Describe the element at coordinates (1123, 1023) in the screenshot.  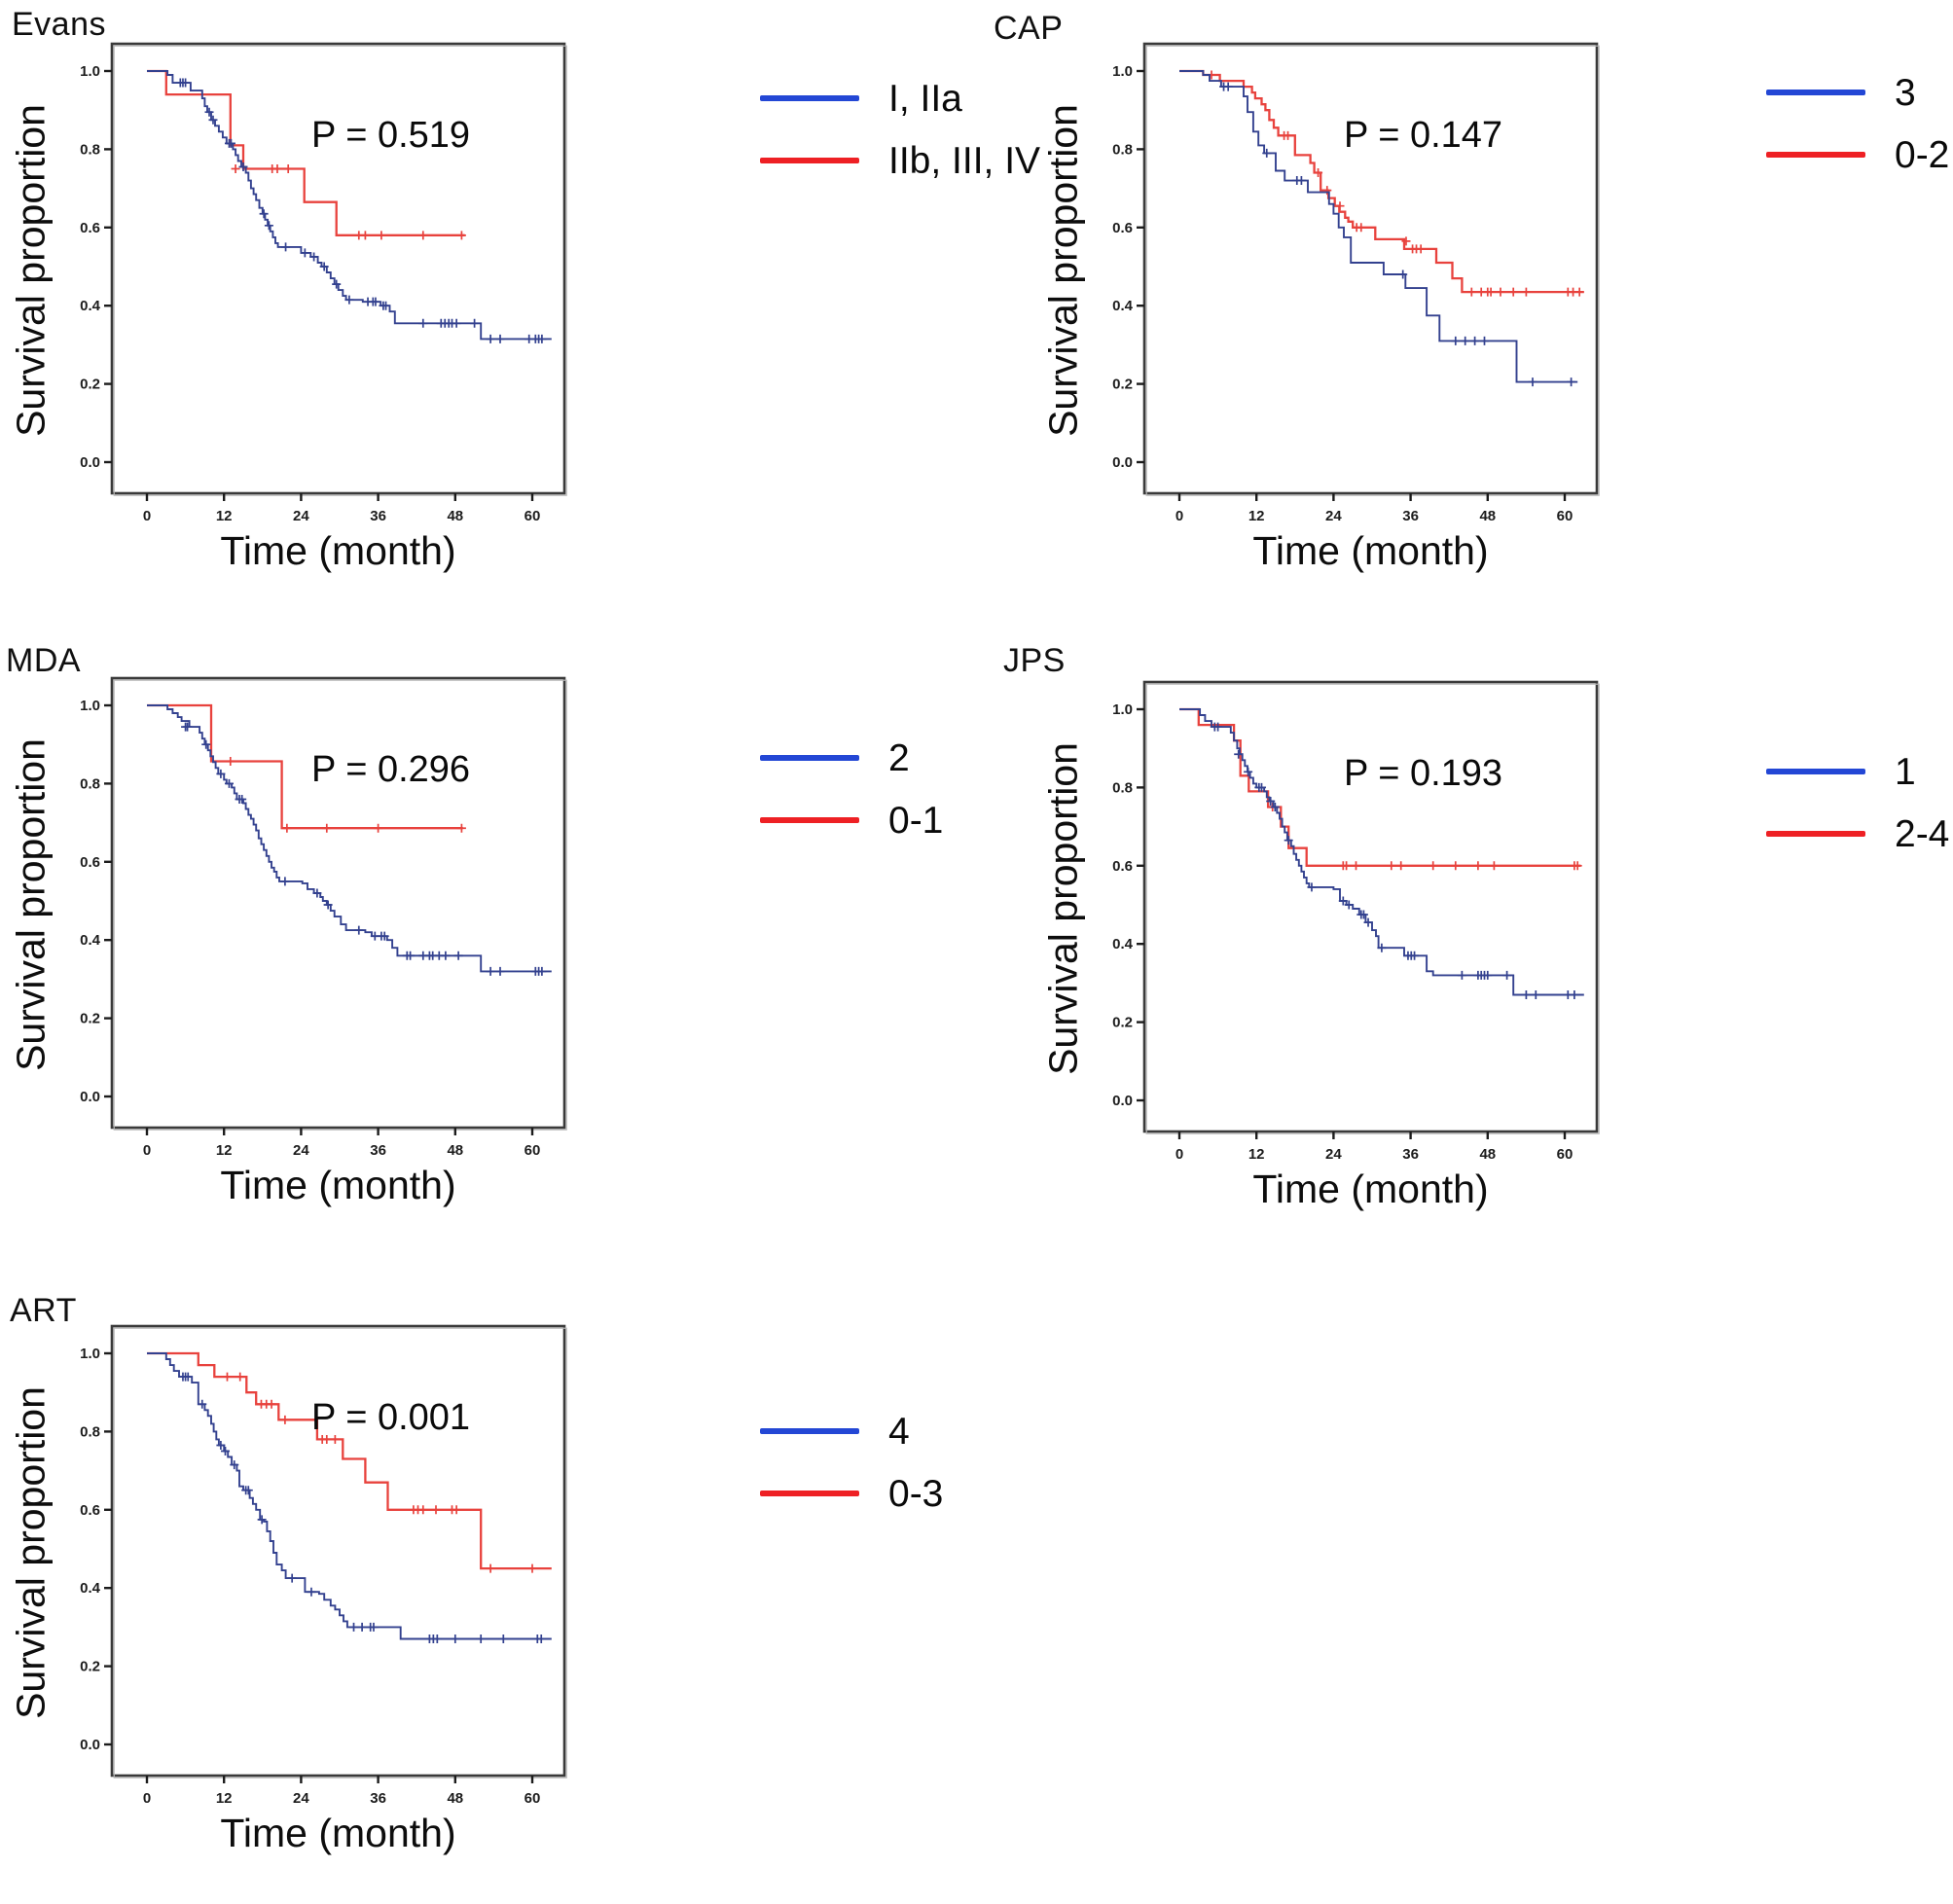
I see `y-tick-label: 0.2` at that location.